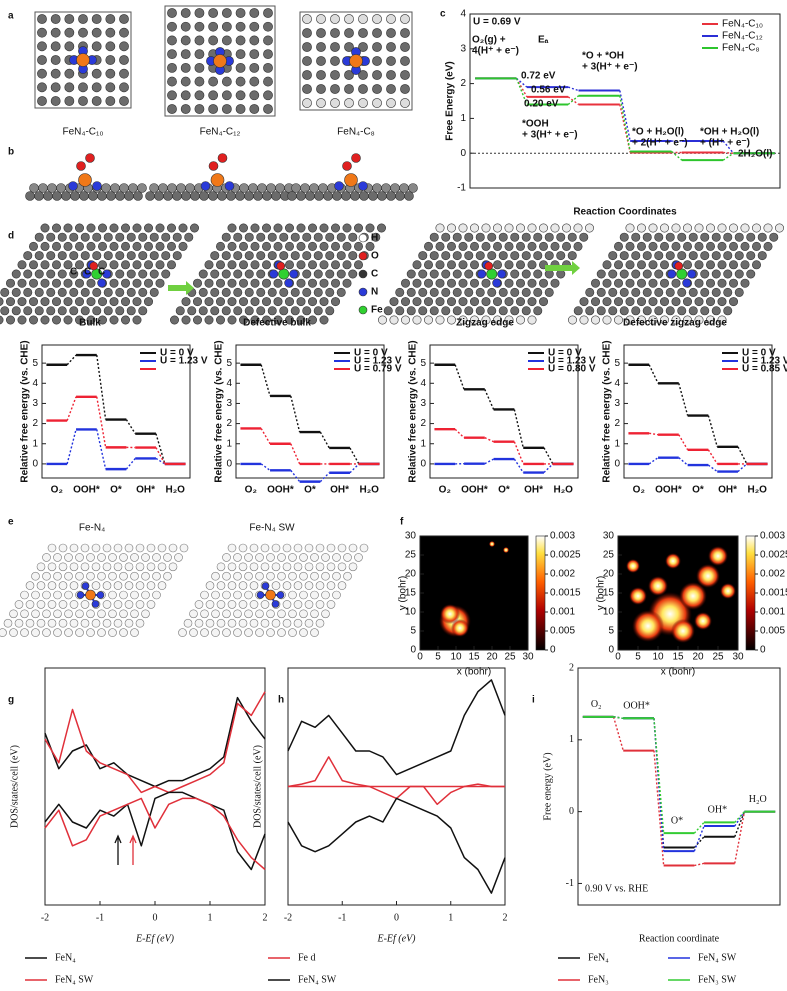 Image resolution: width=787 pixels, height=991 pixels. What do you see at coordinates (772, 574) in the screenshot?
I see `colorbar-tick-label: 0.002` at bounding box center [772, 574].